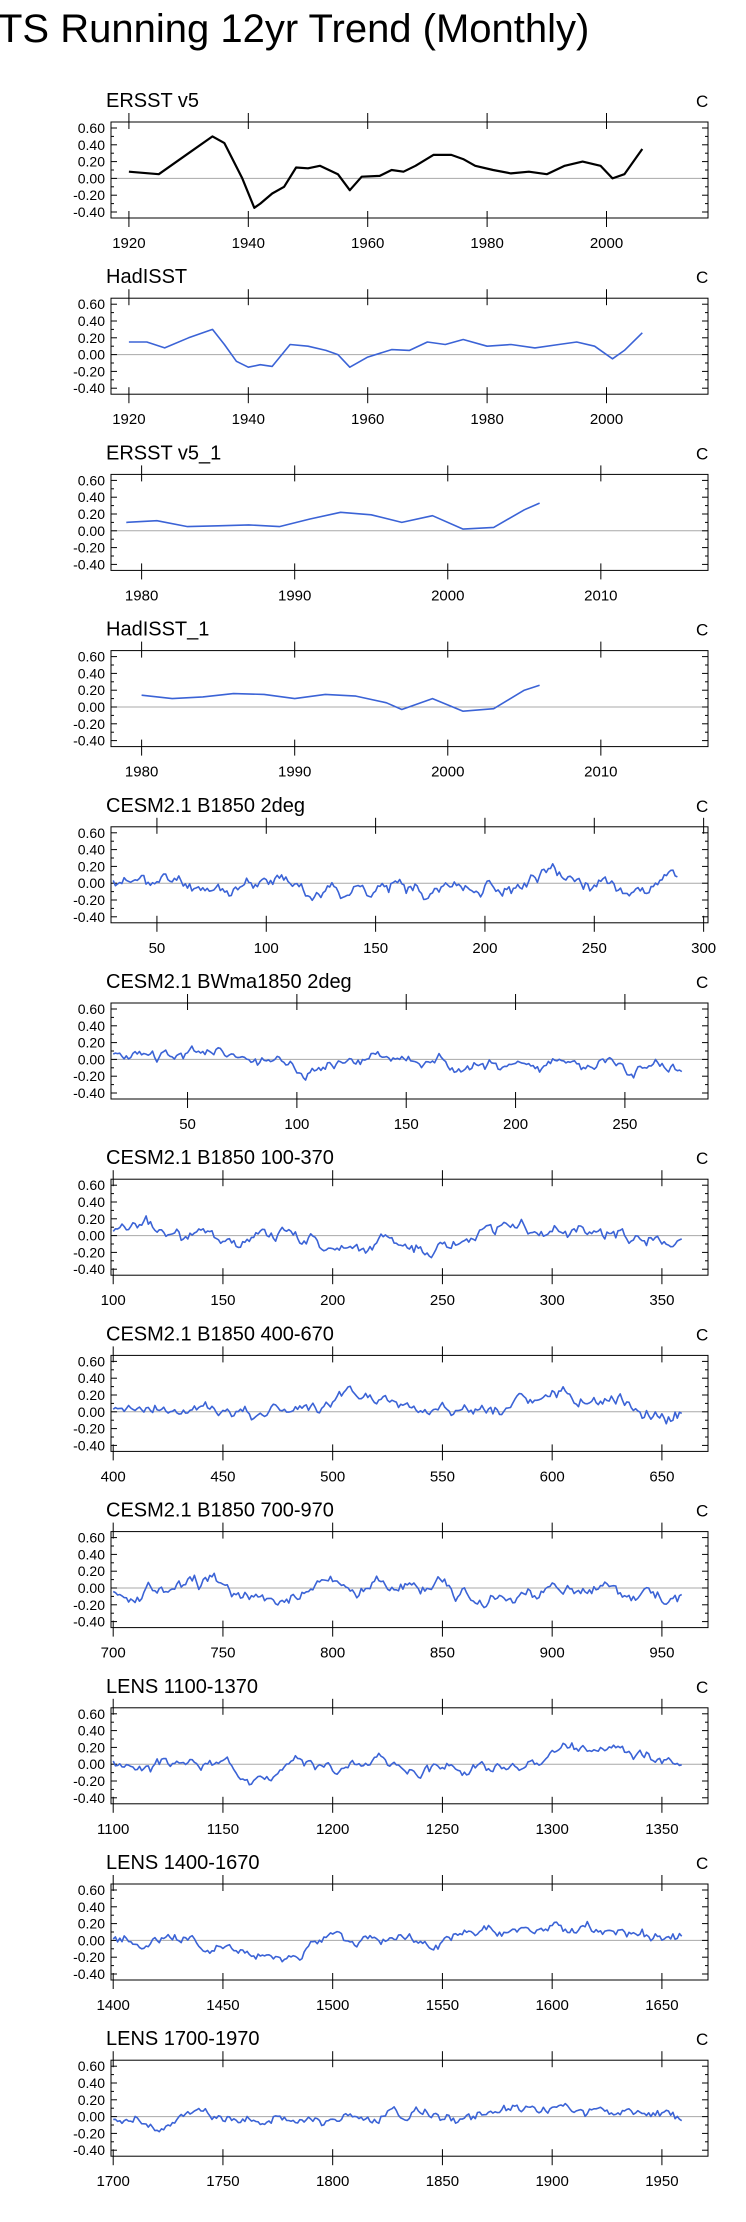 The image size is (746, 2222). Describe the element at coordinates (113, 1829) in the screenshot. I see `x-tick-label: 1100` at that location.